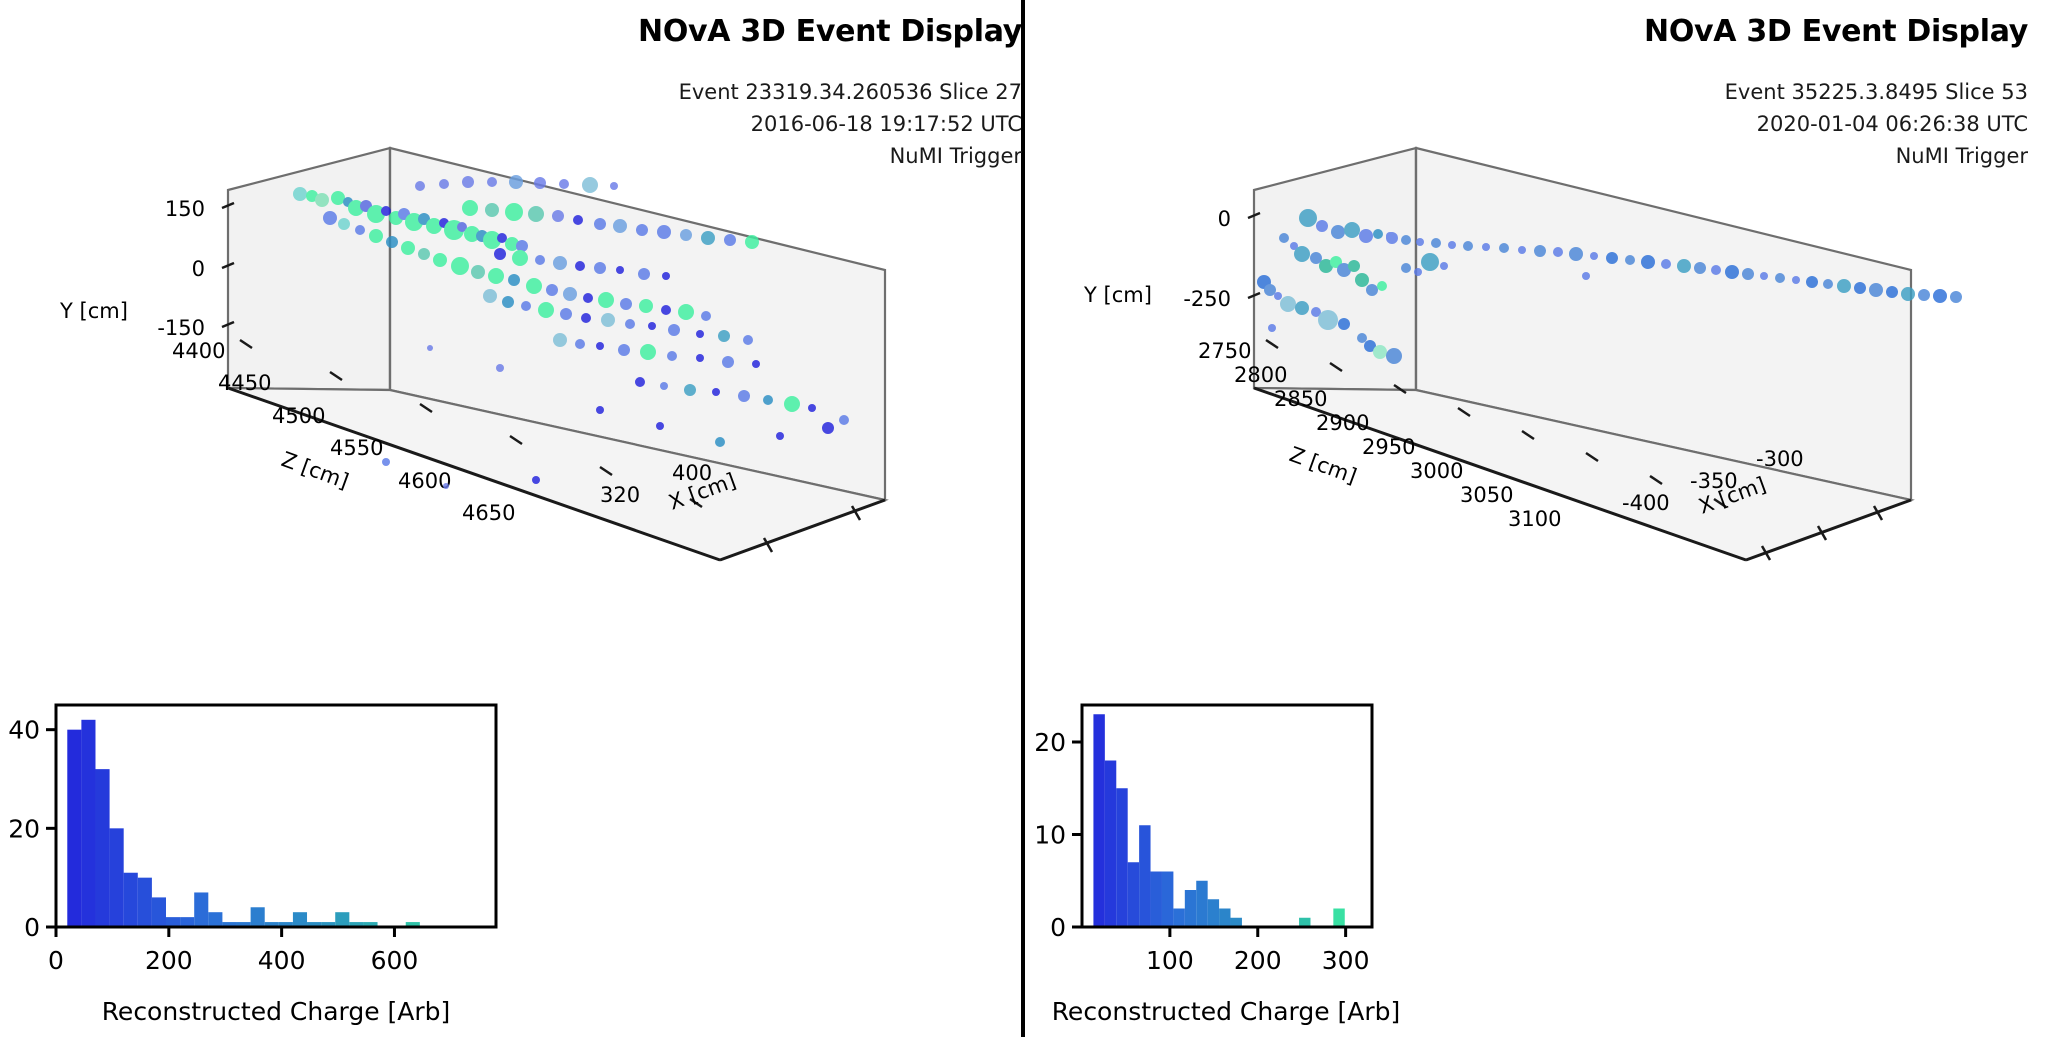  I want to click on hist-y-tick: 10, so click(1050, 835).